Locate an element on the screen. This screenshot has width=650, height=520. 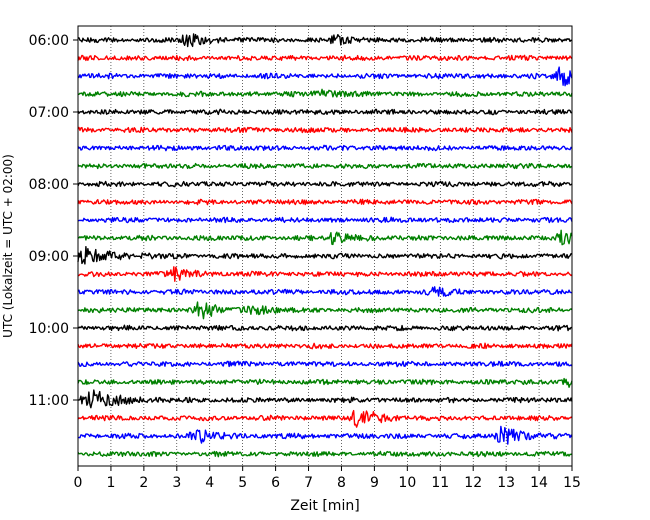
trace-08:30 is located at coordinates (325, 220).